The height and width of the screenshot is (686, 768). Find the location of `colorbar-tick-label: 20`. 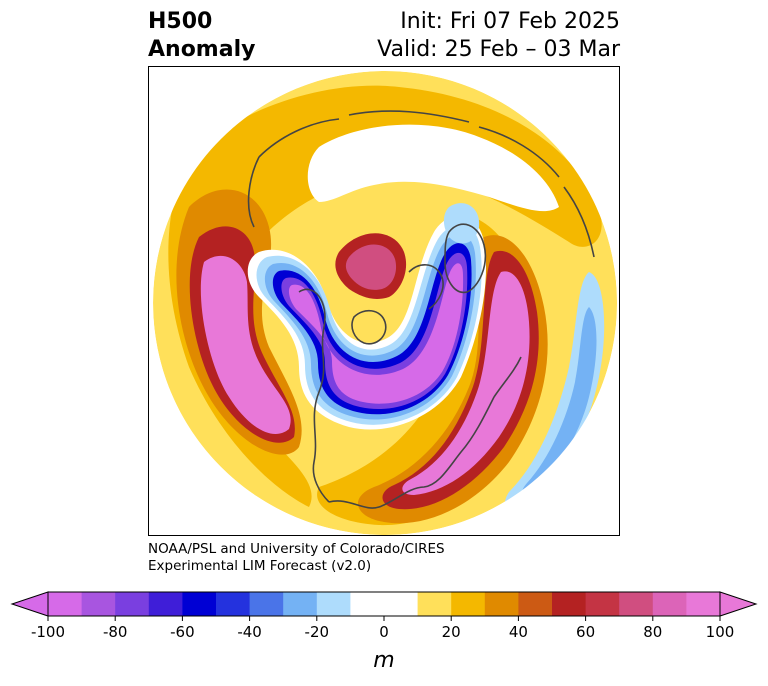

colorbar-tick-label: 20 is located at coordinates (451, 632).